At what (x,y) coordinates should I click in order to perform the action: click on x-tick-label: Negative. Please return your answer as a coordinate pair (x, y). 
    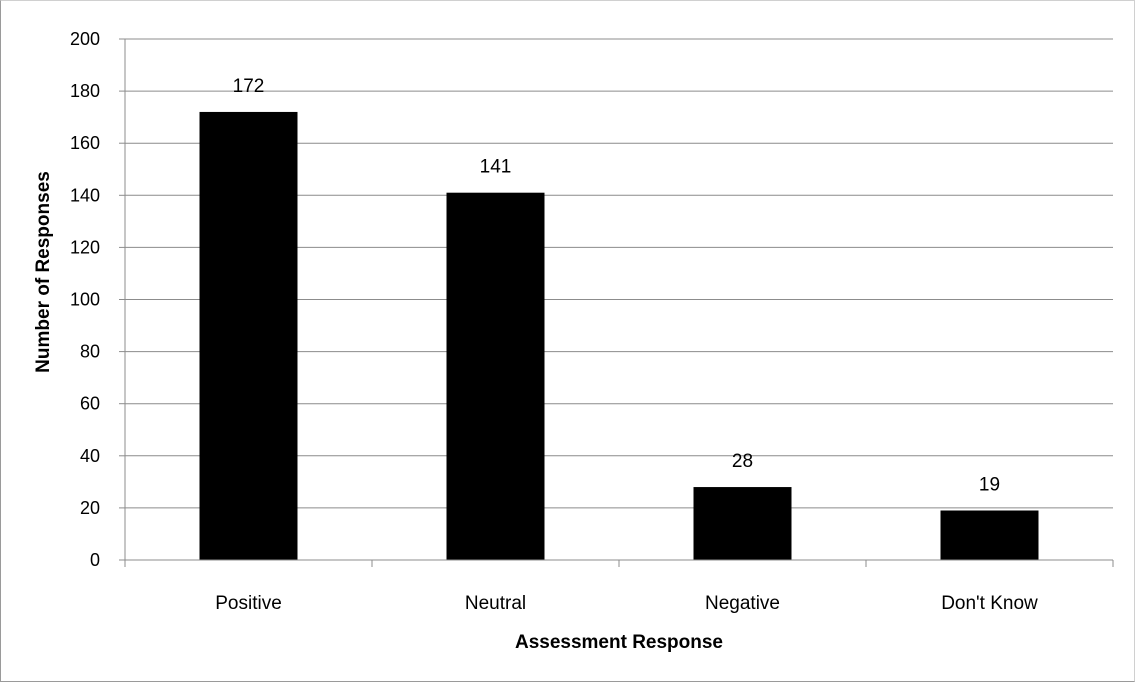
    Looking at the image, I should click on (742, 603).